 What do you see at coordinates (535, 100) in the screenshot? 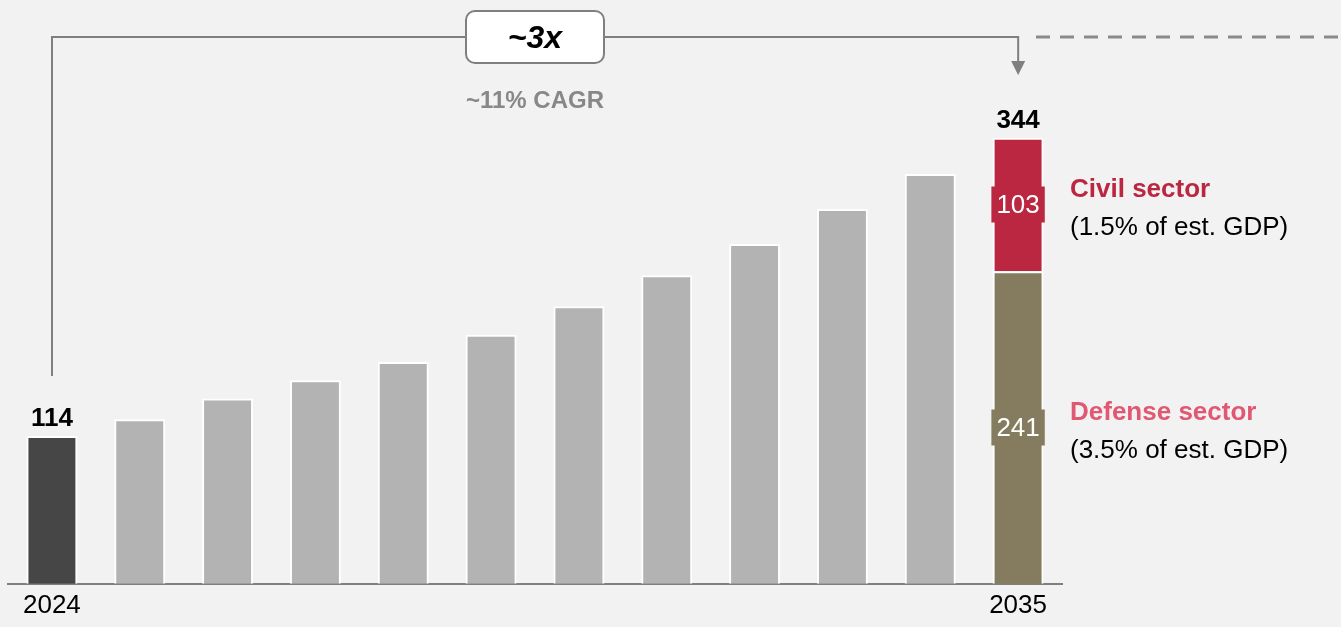
I see `text: ~11% CAGR` at bounding box center [535, 100].